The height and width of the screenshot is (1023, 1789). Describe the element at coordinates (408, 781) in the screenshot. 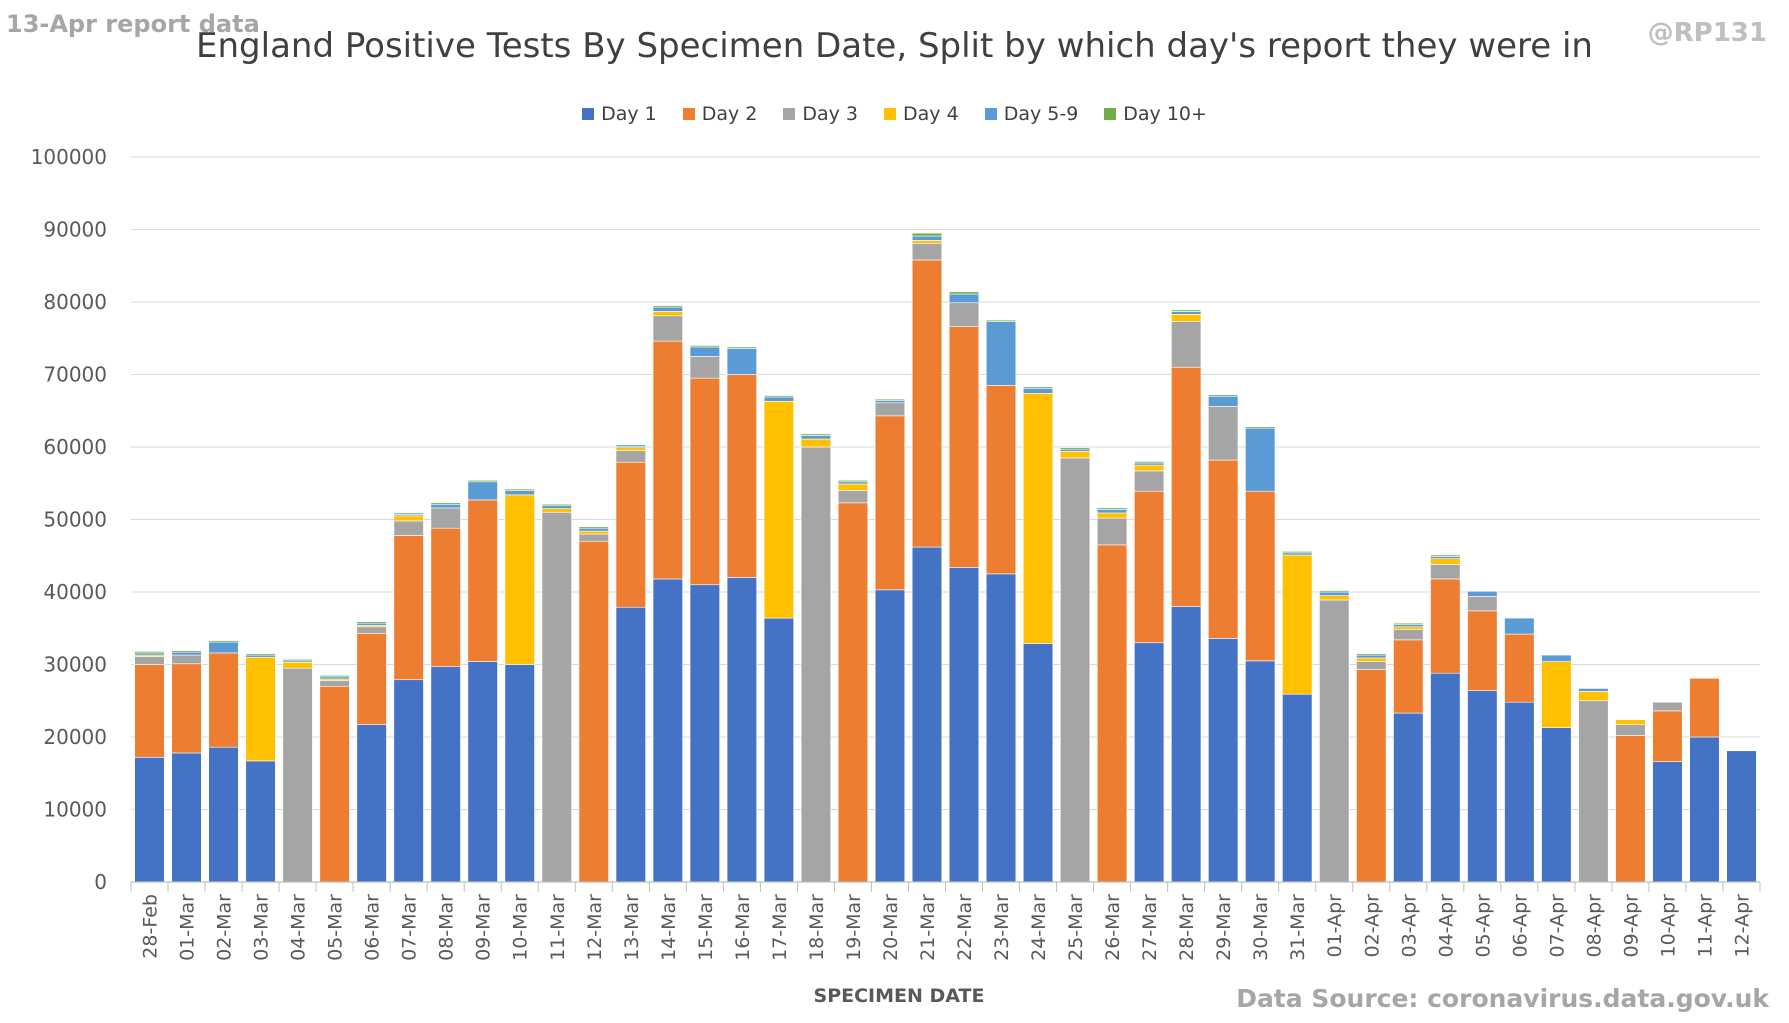

I see `bar-segment-day-1-07-mar` at that location.